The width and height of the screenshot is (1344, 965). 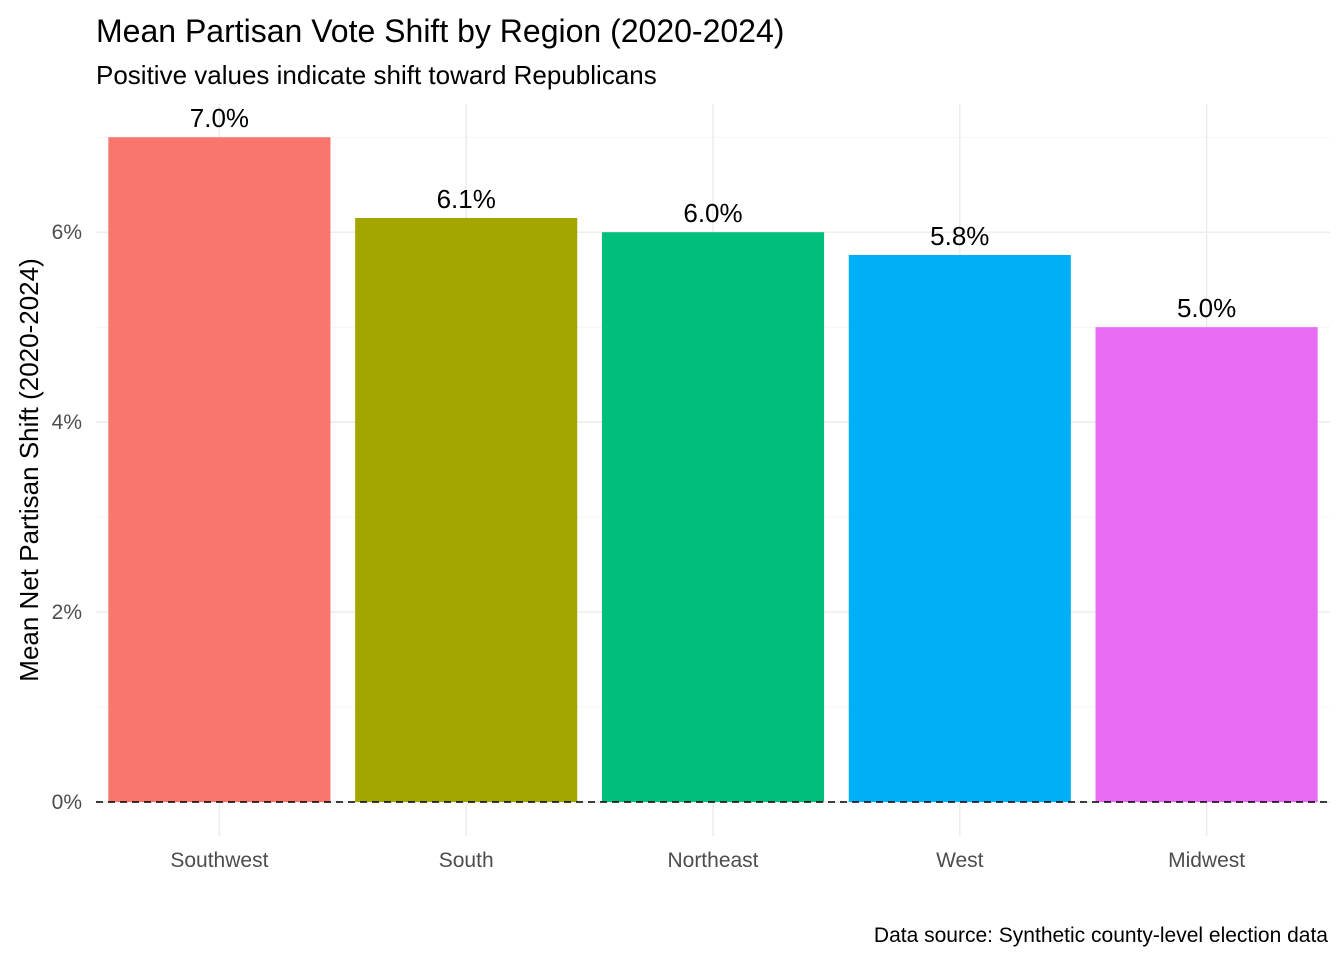 What do you see at coordinates (219, 118) in the screenshot?
I see `bar-value-label: 7.0%` at bounding box center [219, 118].